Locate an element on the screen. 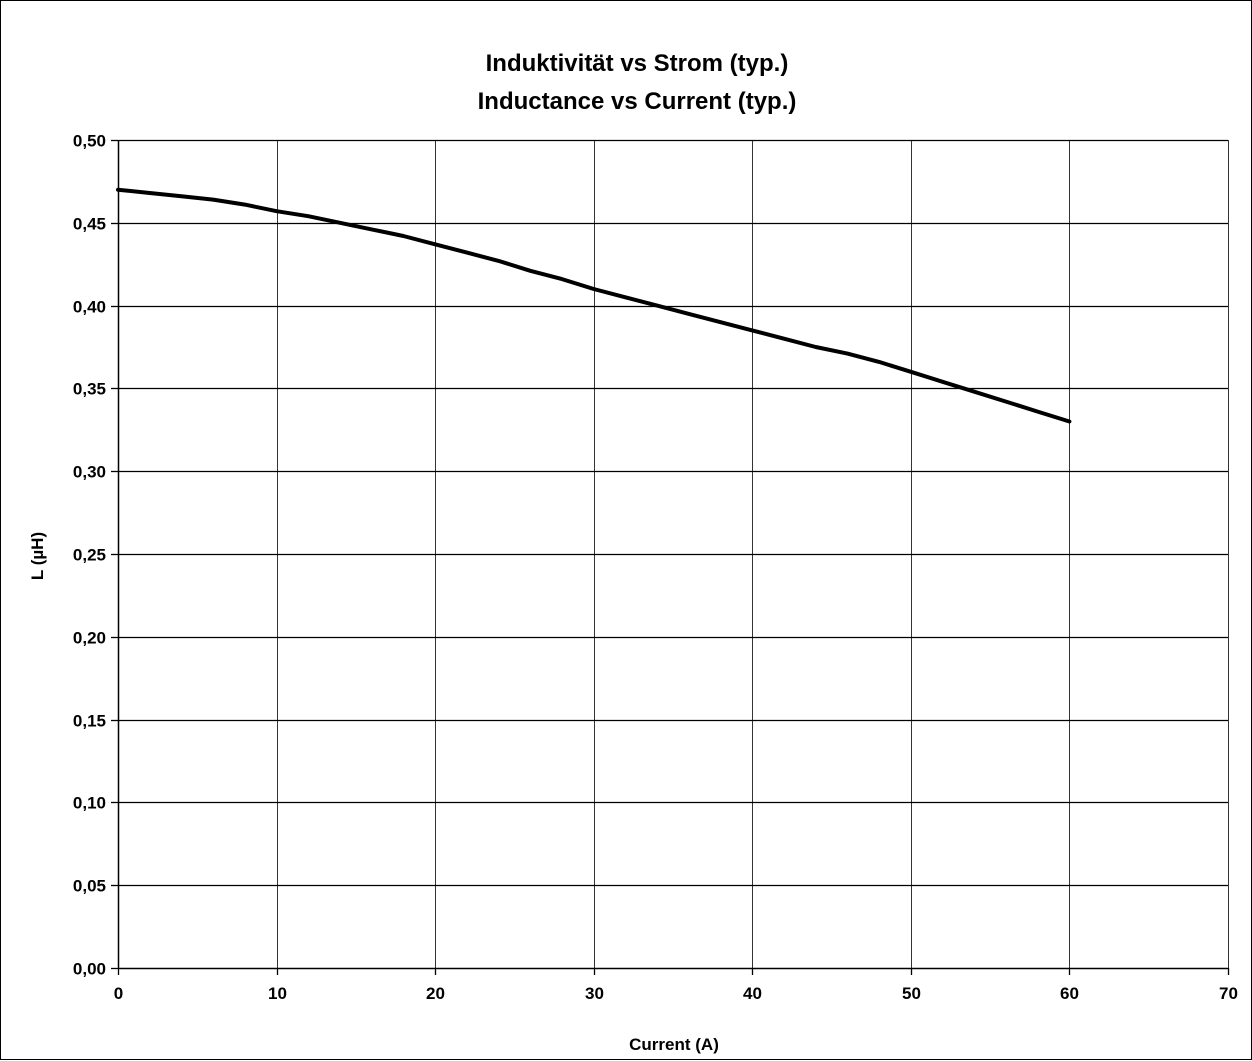  y-tick-label: 0,20 is located at coordinates (89, 638).